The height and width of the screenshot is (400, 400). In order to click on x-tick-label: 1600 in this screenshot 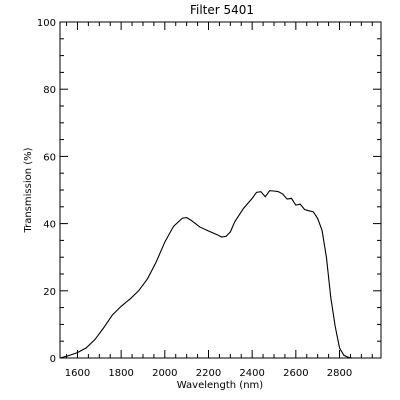, I will do `click(77, 373)`.